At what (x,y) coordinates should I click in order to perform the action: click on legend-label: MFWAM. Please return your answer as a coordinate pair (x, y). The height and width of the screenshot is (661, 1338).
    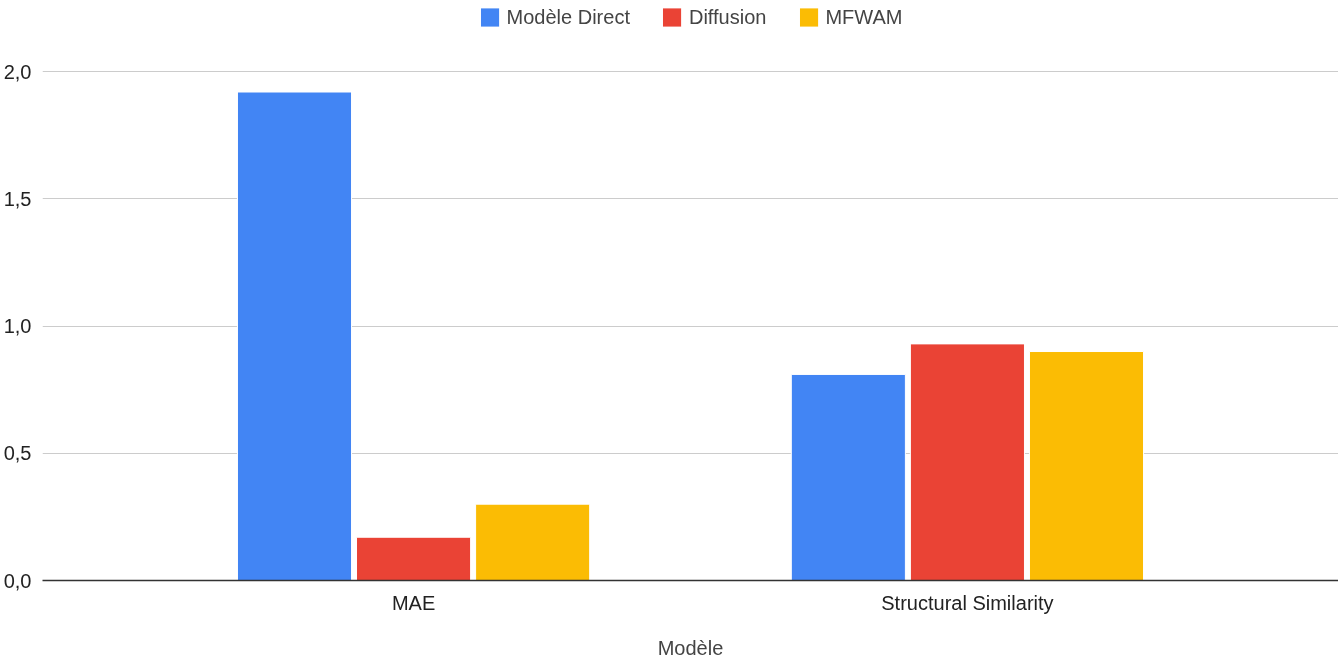
    Looking at the image, I should click on (864, 17).